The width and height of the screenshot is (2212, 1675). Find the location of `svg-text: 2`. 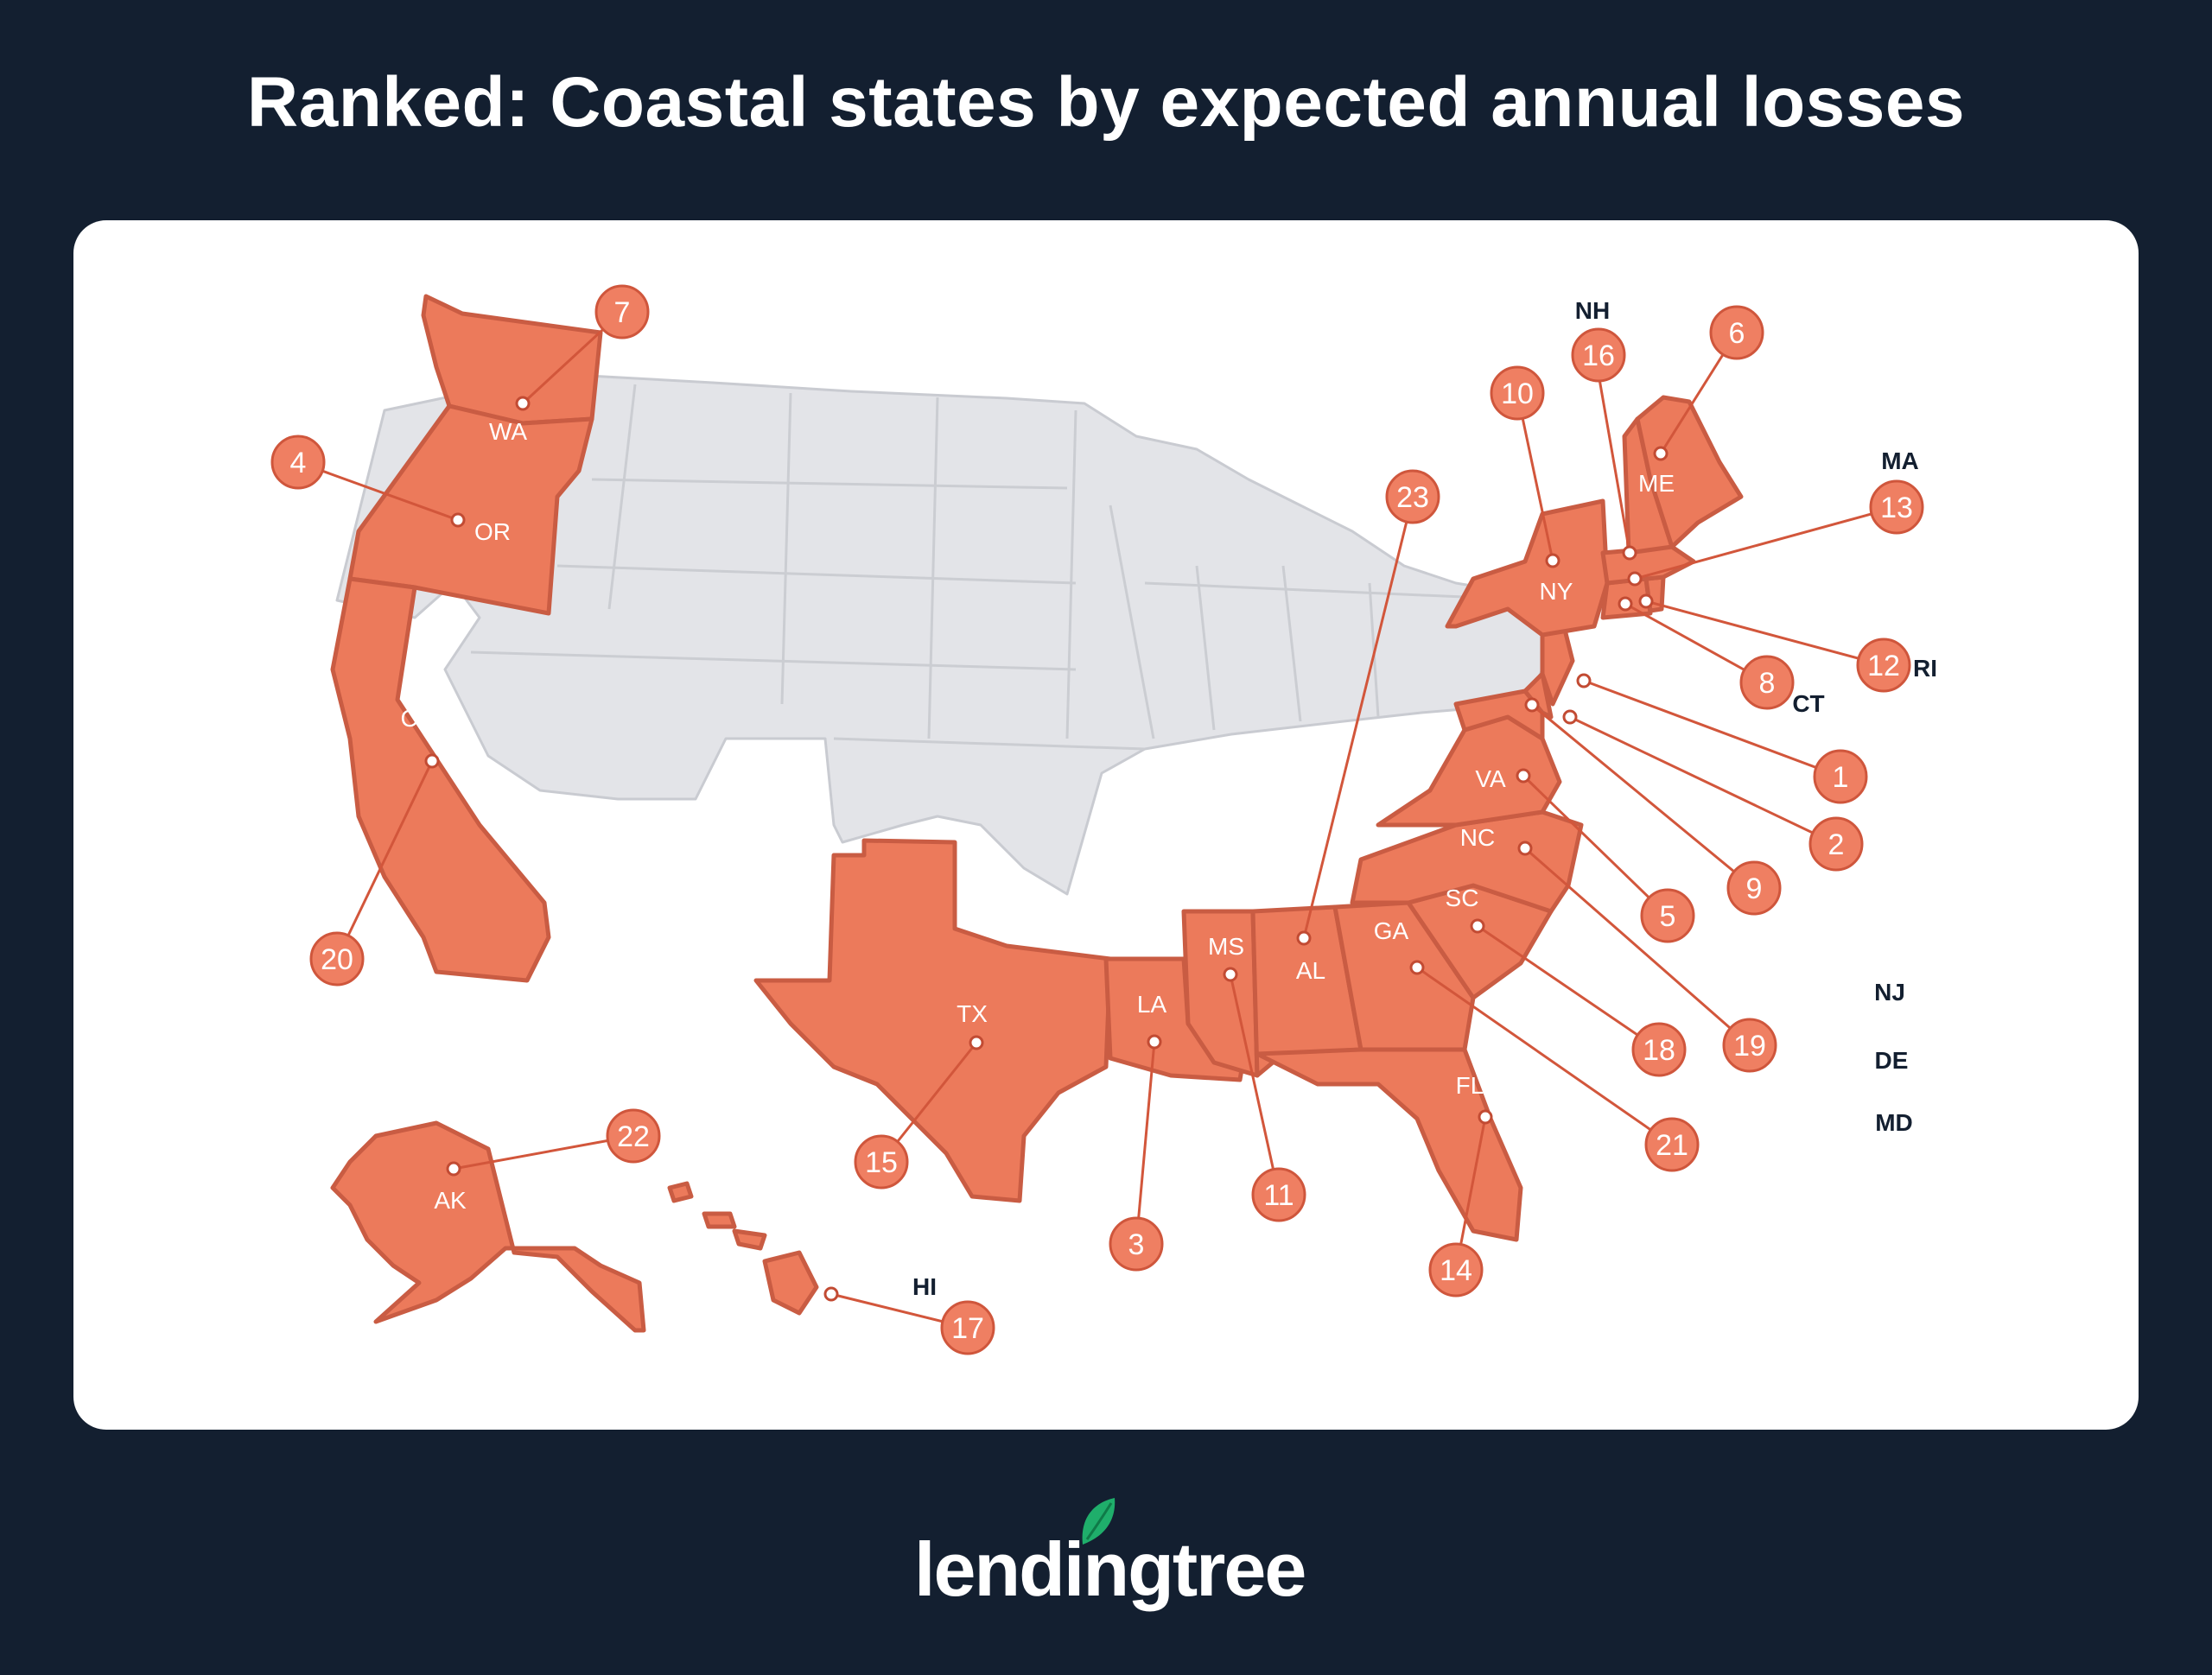

svg-text: 2 is located at coordinates (1836, 844).